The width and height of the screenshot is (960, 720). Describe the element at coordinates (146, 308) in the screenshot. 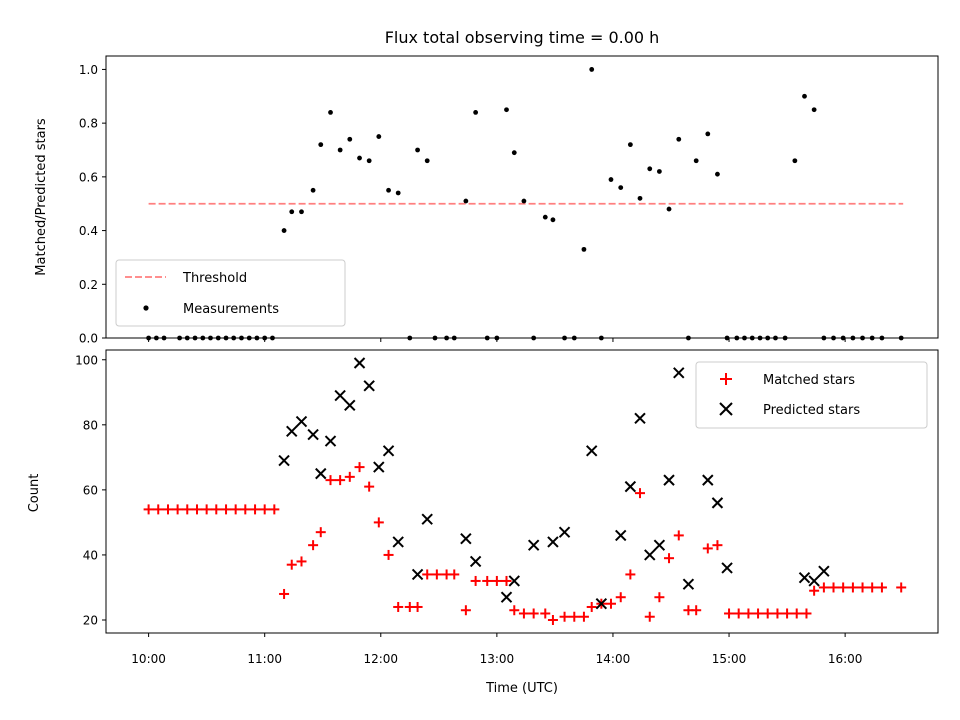

I see `legend-measurements-swatch` at that location.